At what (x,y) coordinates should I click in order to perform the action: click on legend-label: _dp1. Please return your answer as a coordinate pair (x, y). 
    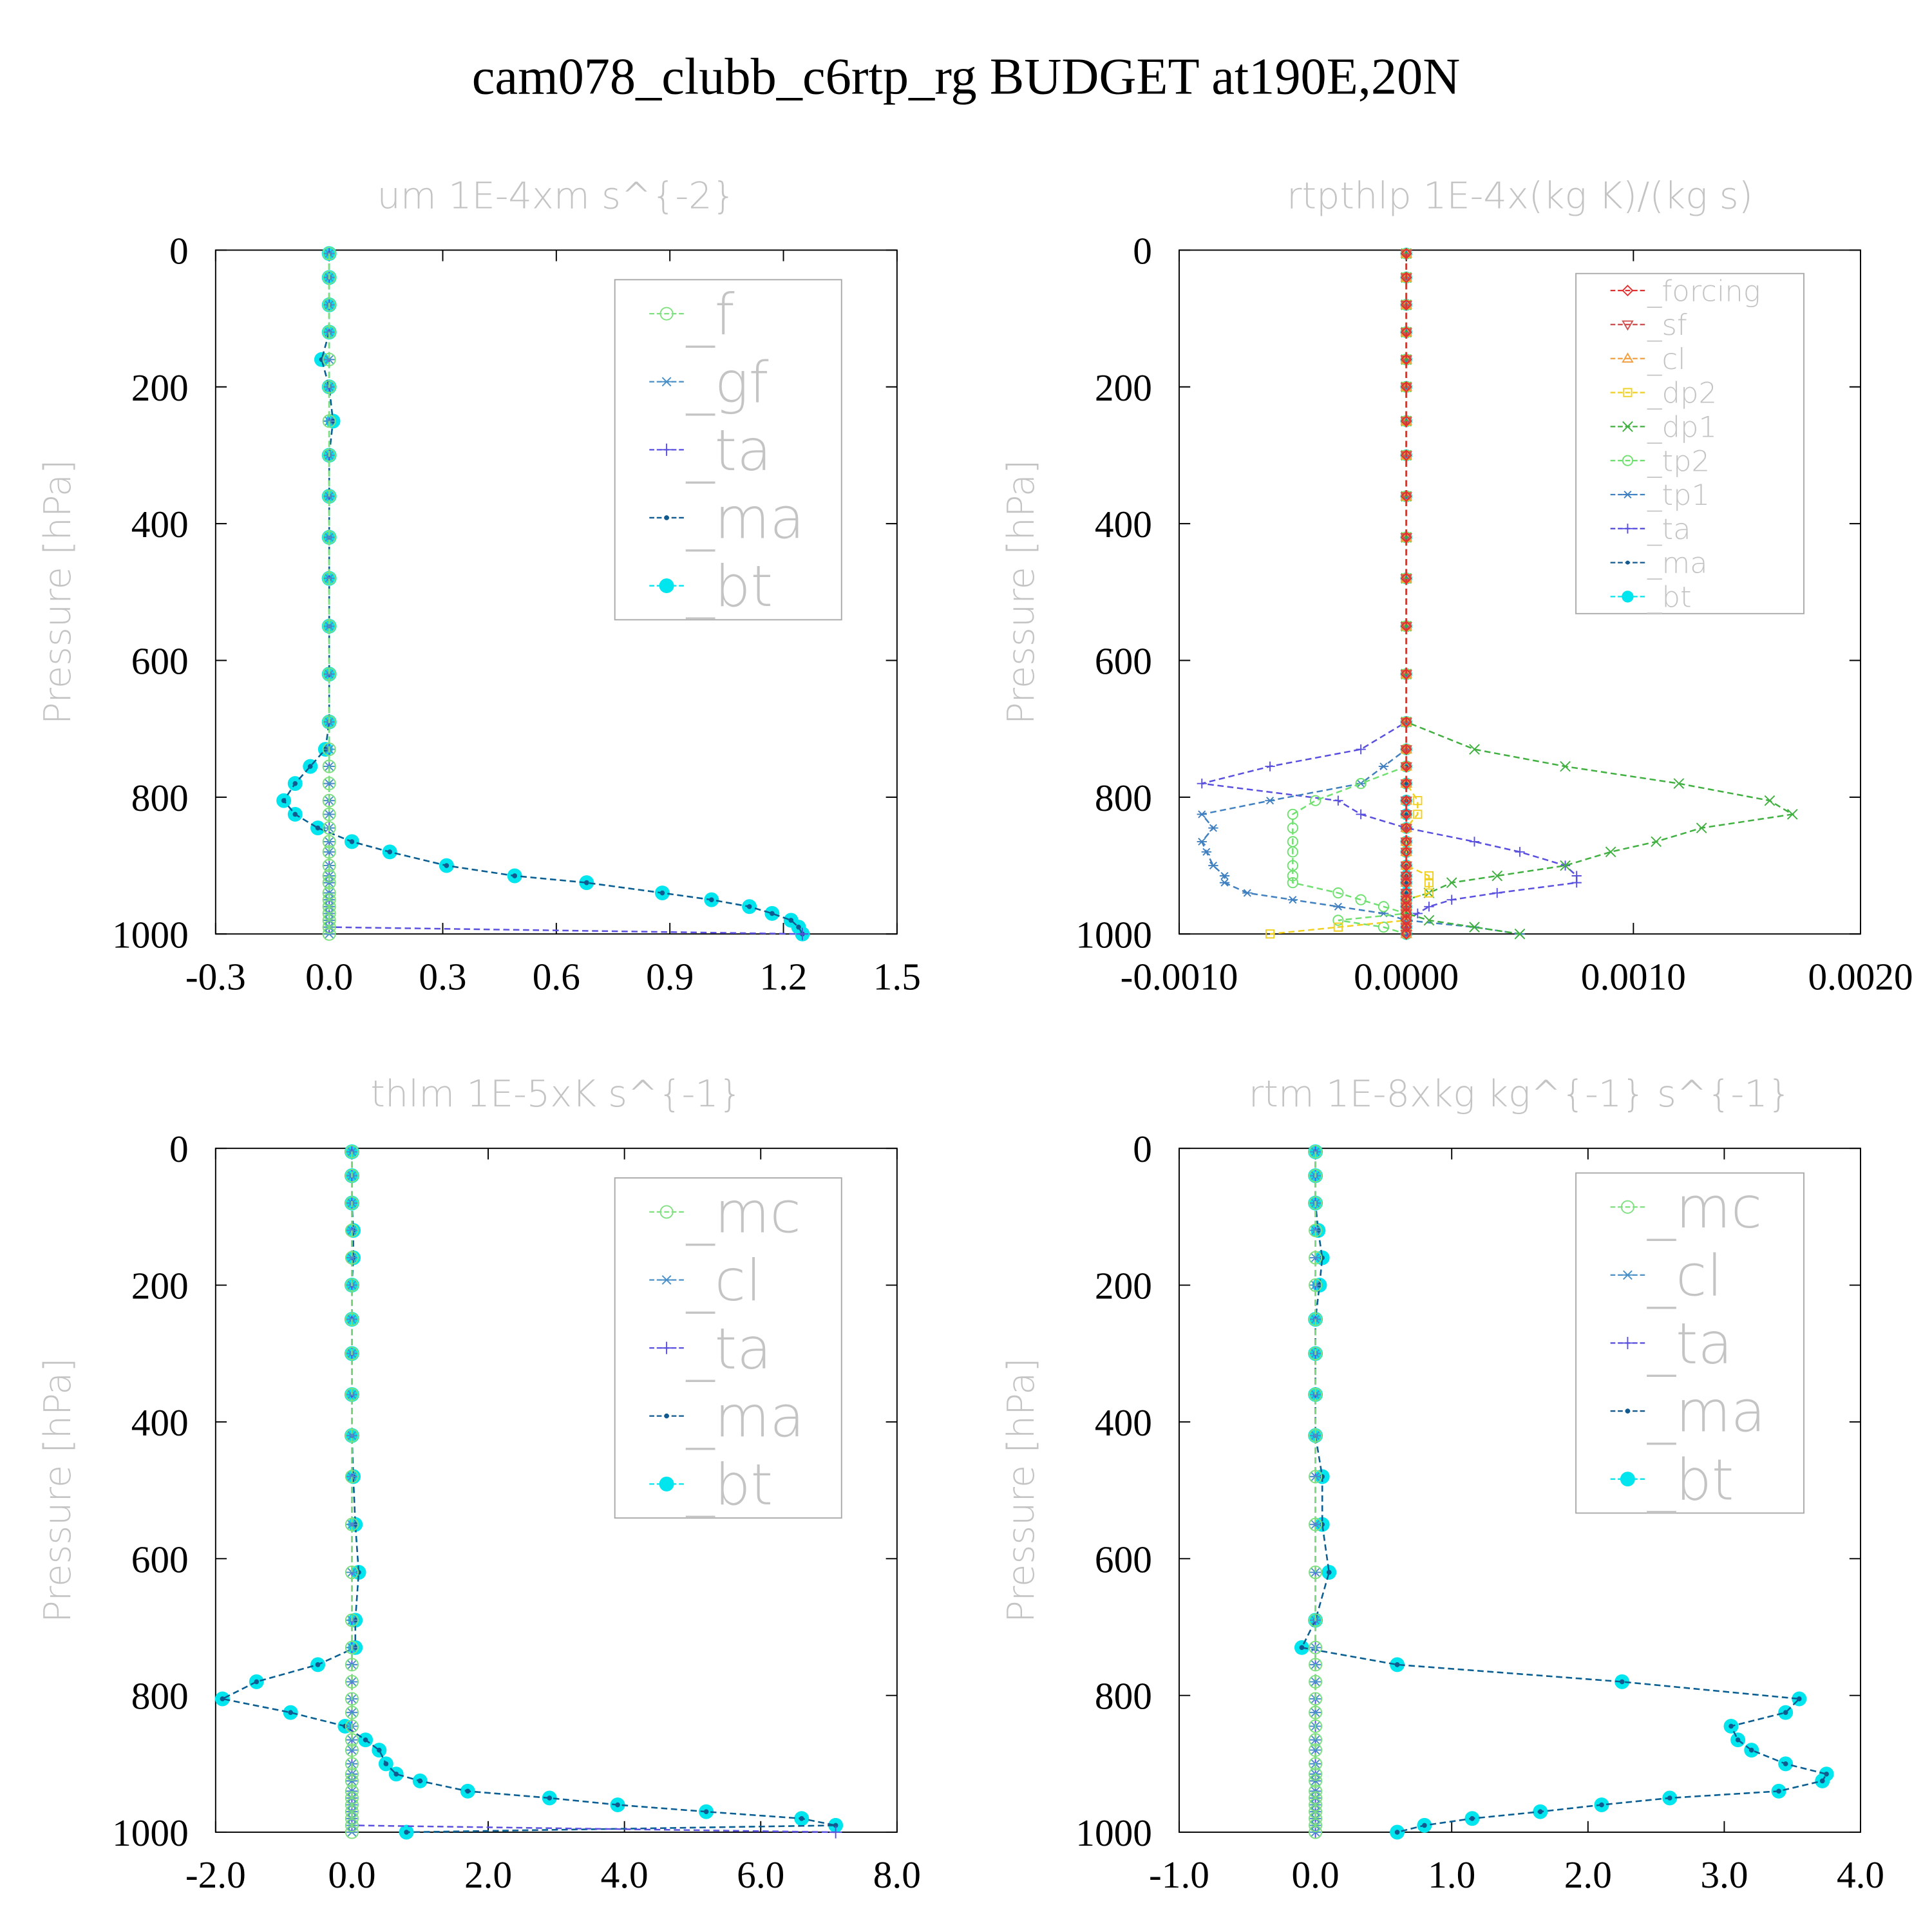
    Looking at the image, I should click on (1682, 427).